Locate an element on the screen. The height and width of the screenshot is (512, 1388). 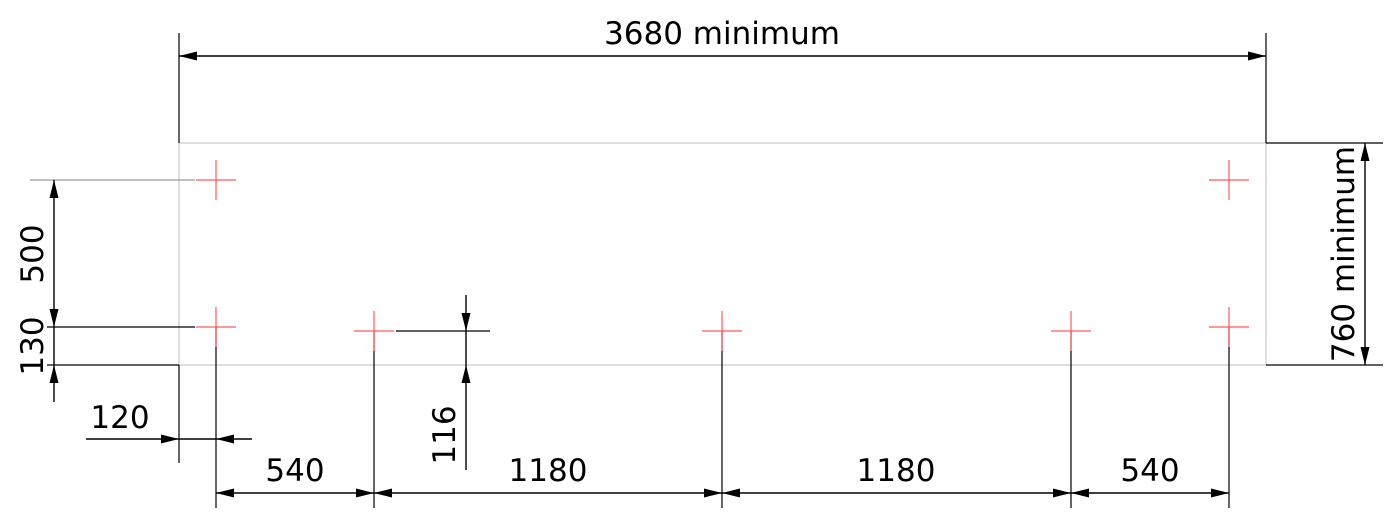
overall-height-label: 760 minimum is located at coordinates (1344, 254).